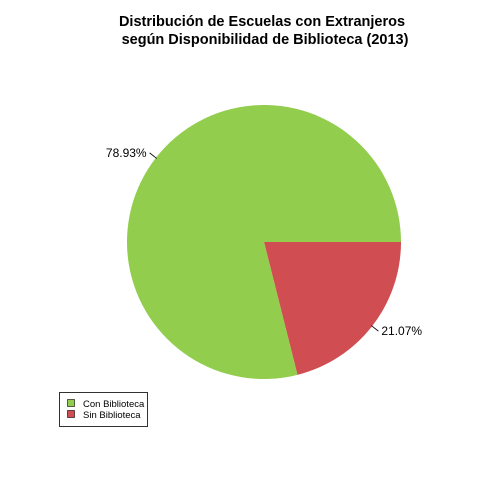  I want to click on legend-label-sin-biblioteca: Sin Biblioteca, so click(112, 415).